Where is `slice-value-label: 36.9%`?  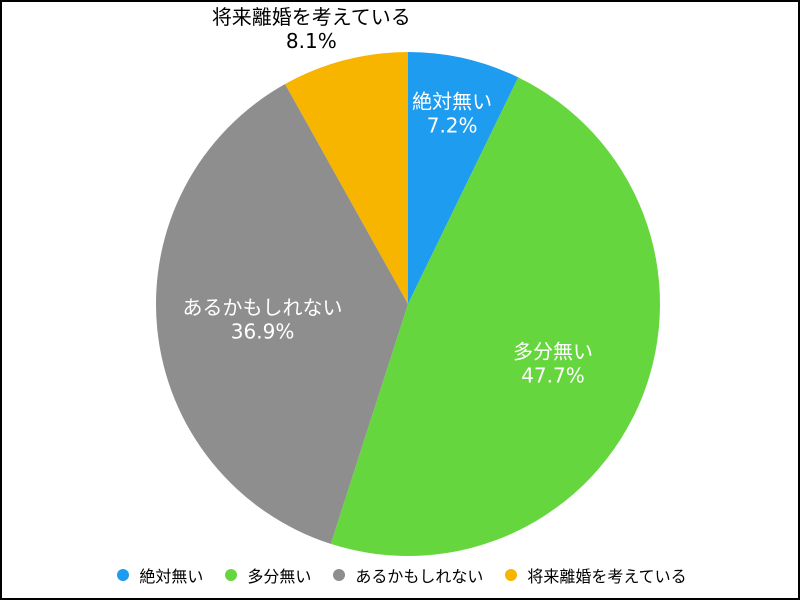
slice-value-label: 36.9% is located at coordinates (263, 331).